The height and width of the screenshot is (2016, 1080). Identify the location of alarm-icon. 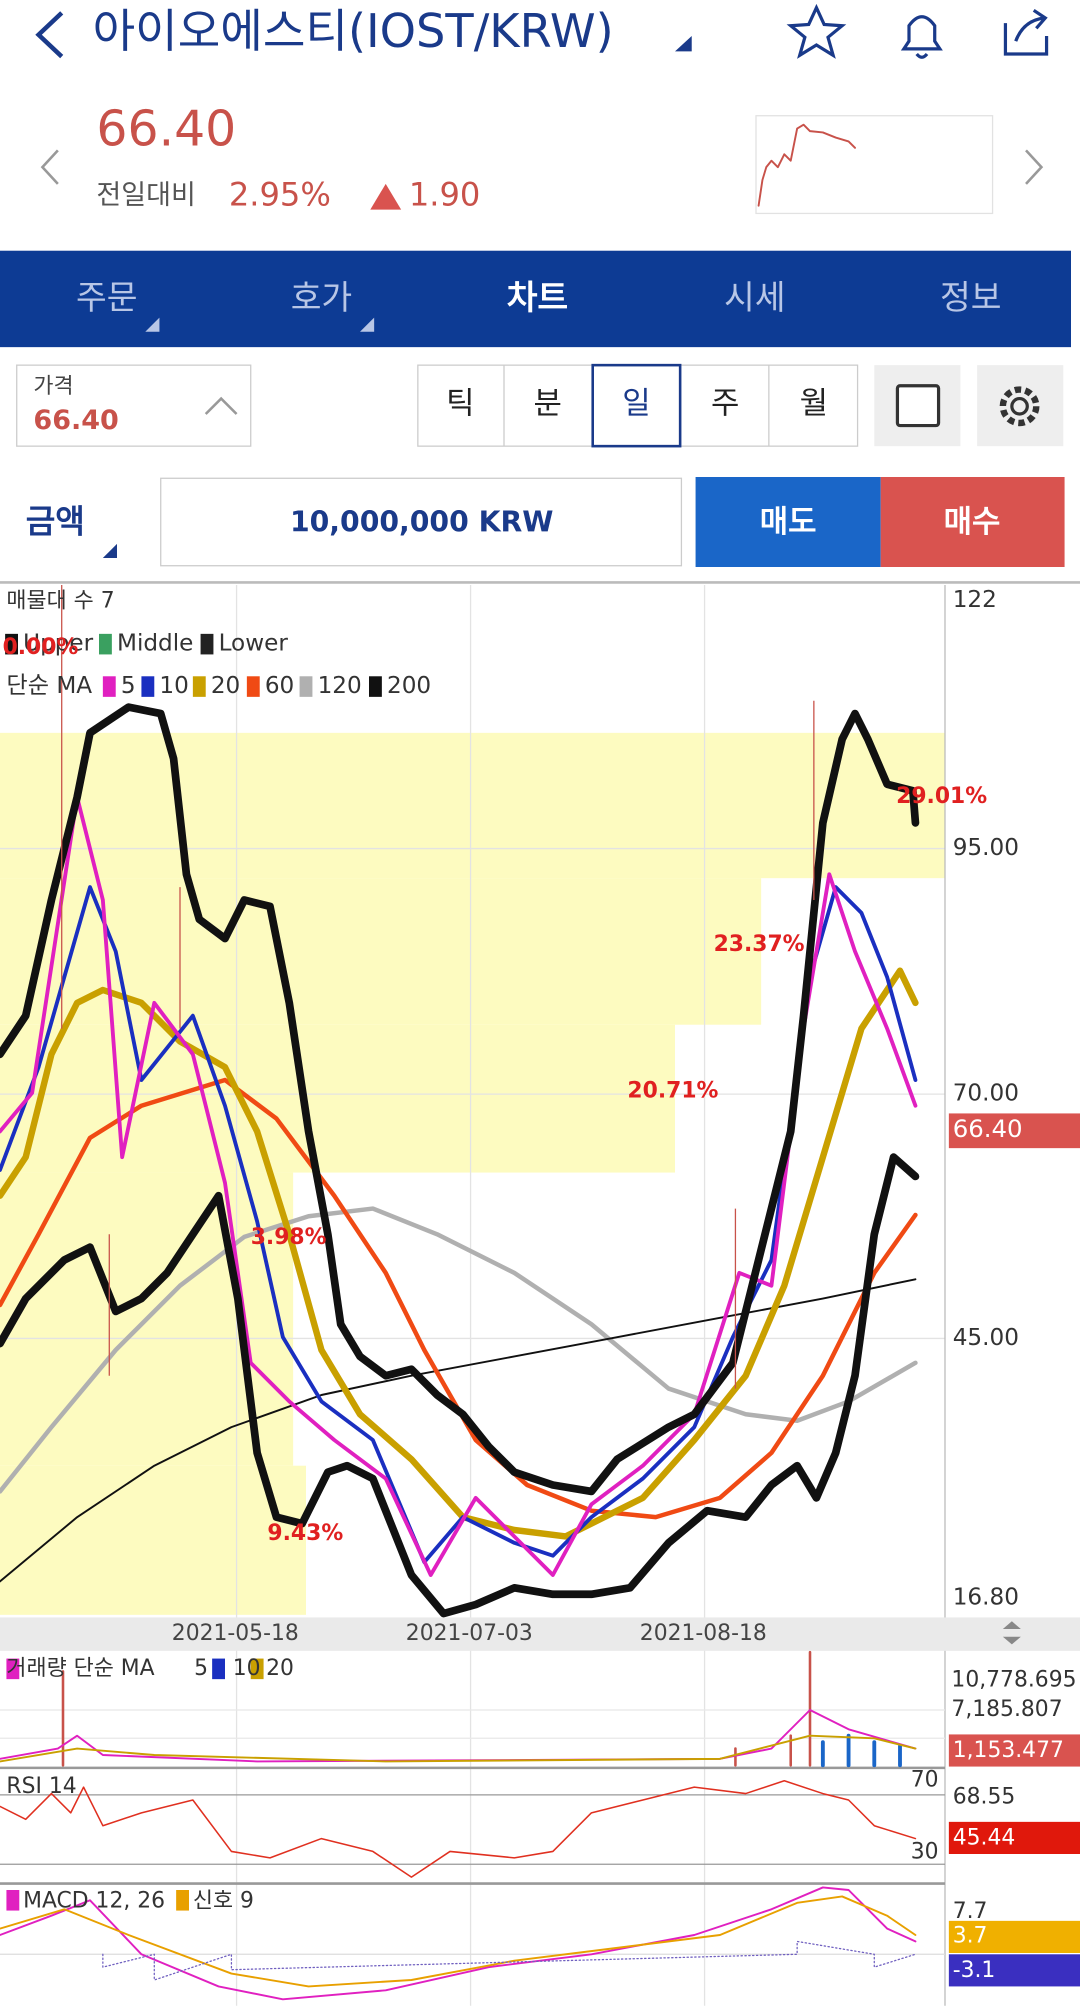
(921, 37).